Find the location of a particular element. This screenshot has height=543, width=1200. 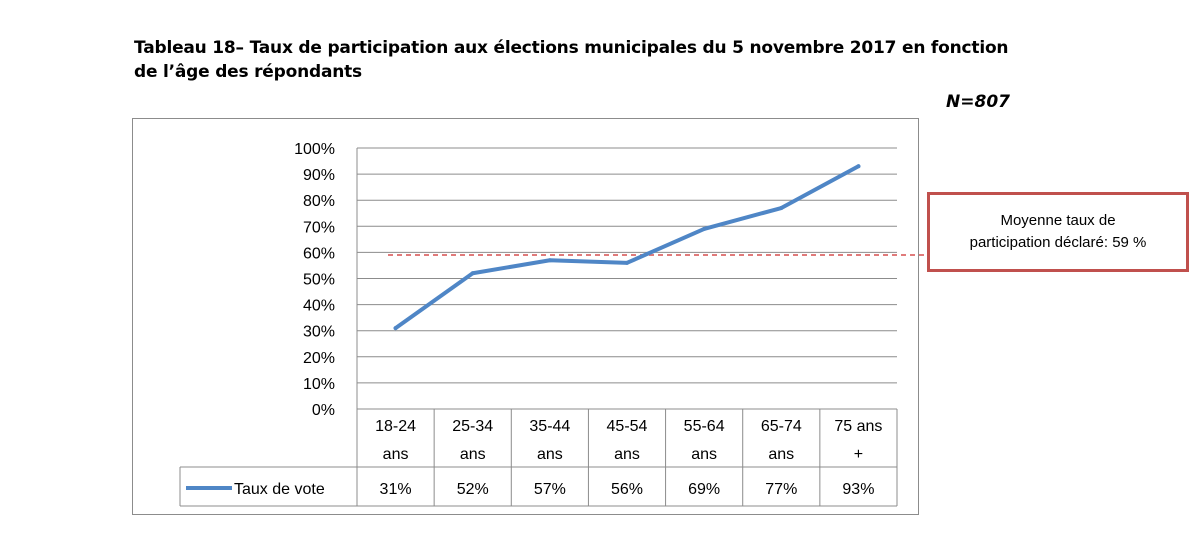

data-value-label: 57% is located at coordinates (550, 489).